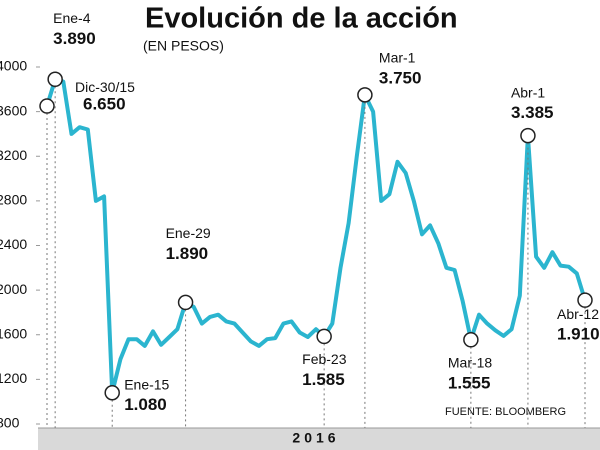 The width and height of the screenshot is (600, 450). Describe the element at coordinates (532, 112) in the screenshot. I see `value-label: 3.385` at that location.